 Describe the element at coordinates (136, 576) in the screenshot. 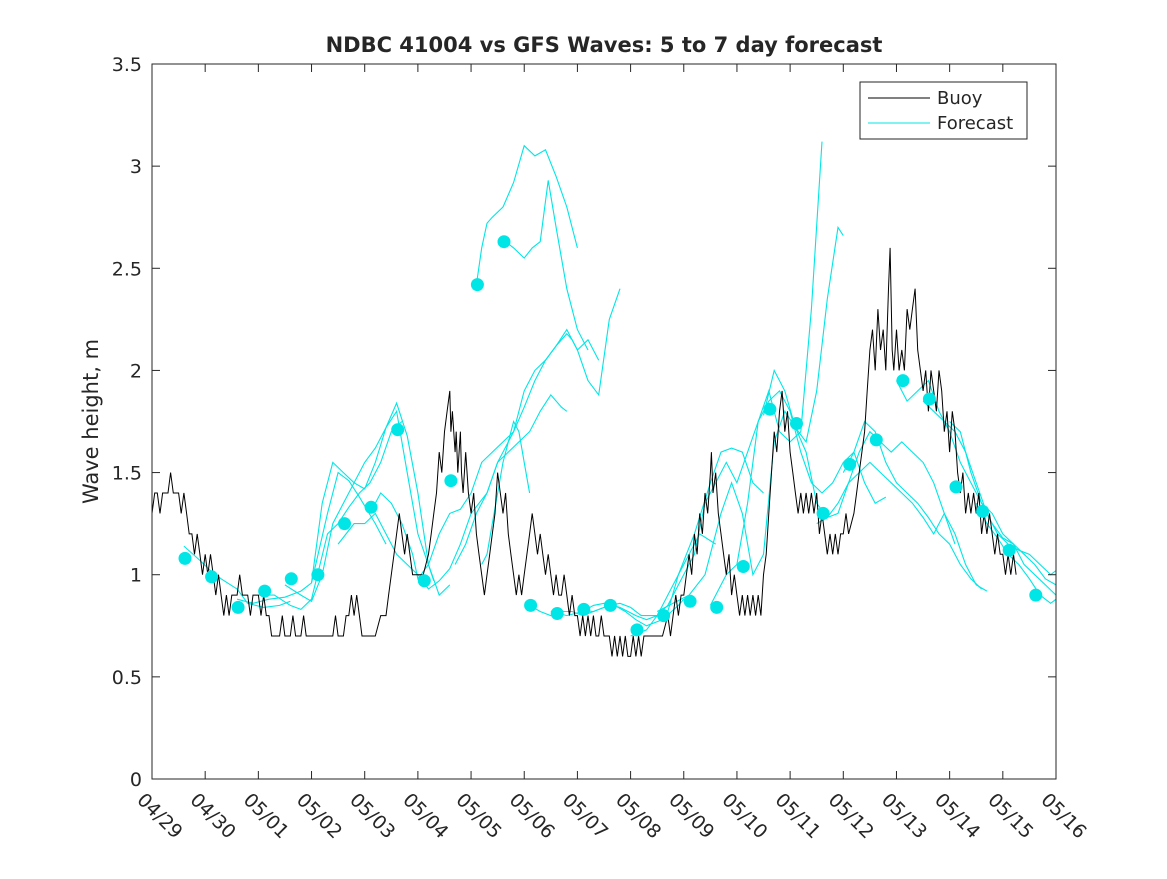

I see `y-tick-label-2: 1` at that location.